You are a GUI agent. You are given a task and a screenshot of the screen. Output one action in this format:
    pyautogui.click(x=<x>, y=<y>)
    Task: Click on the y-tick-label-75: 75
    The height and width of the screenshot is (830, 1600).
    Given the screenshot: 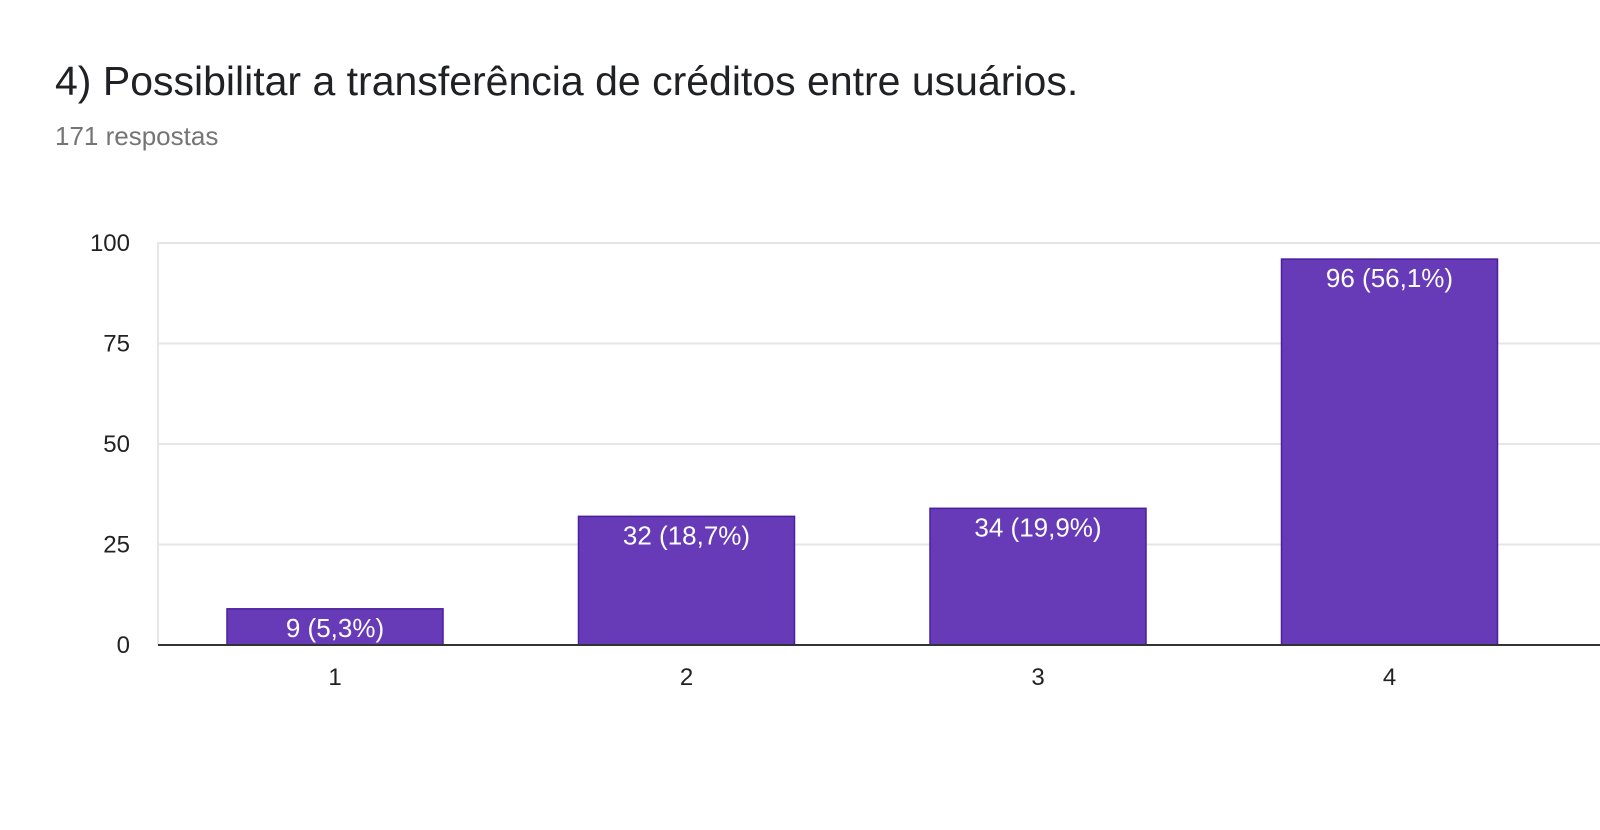 What is the action you would take?
    pyautogui.click(x=116, y=344)
    